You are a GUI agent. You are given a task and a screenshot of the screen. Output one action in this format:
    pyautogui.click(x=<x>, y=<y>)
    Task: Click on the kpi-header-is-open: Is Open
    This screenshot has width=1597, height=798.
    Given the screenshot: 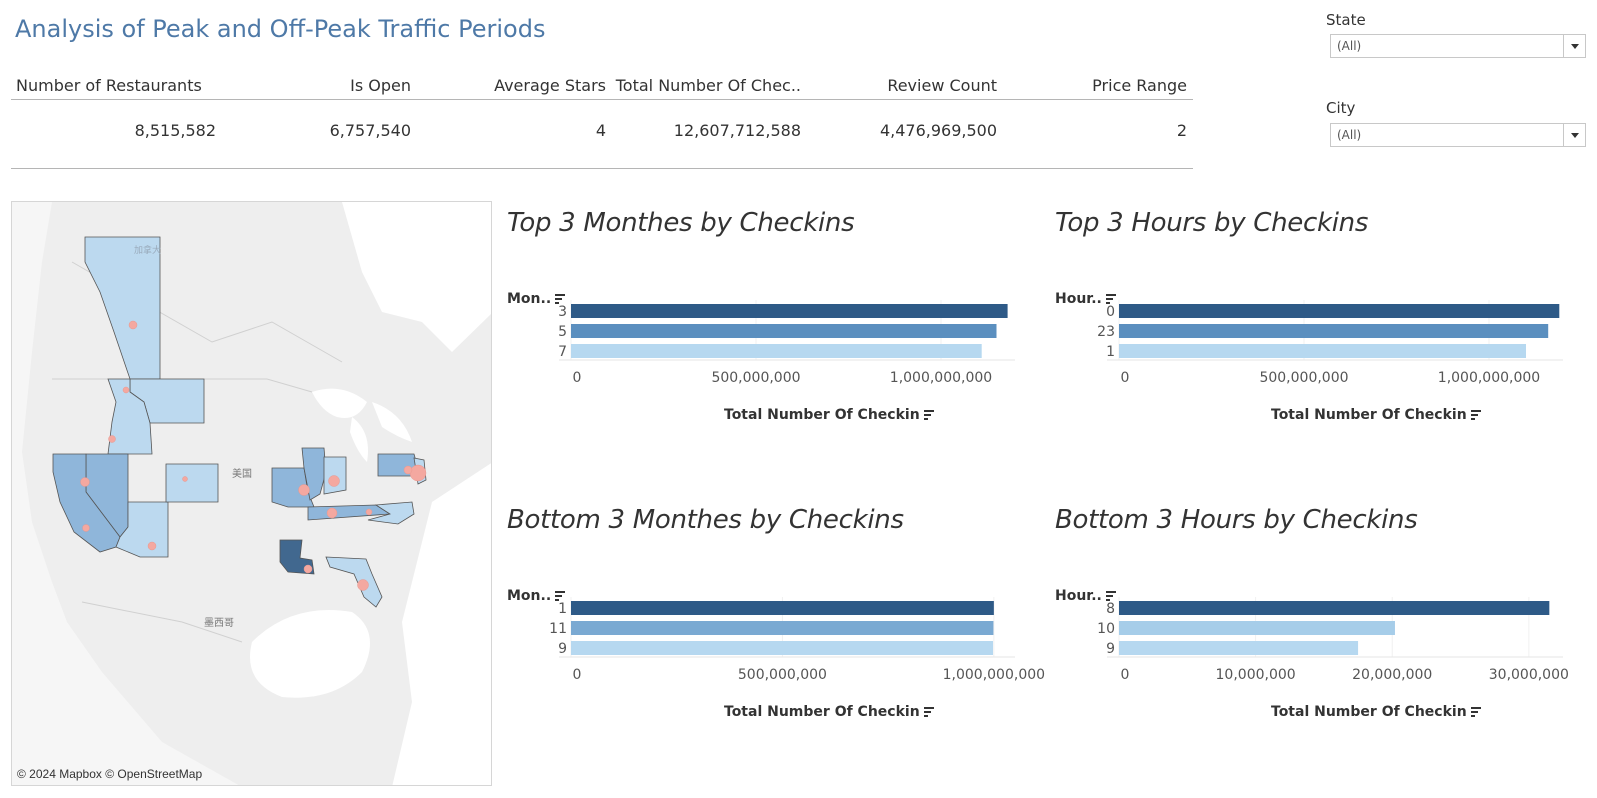 What is the action you would take?
    pyautogui.click(x=380, y=85)
    